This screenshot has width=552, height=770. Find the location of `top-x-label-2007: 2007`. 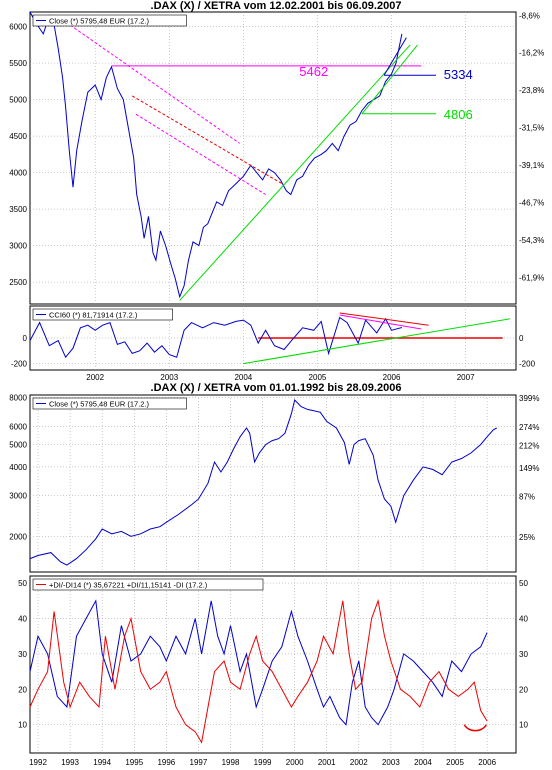

top-x-label-2007: 2007 is located at coordinates (466, 377).